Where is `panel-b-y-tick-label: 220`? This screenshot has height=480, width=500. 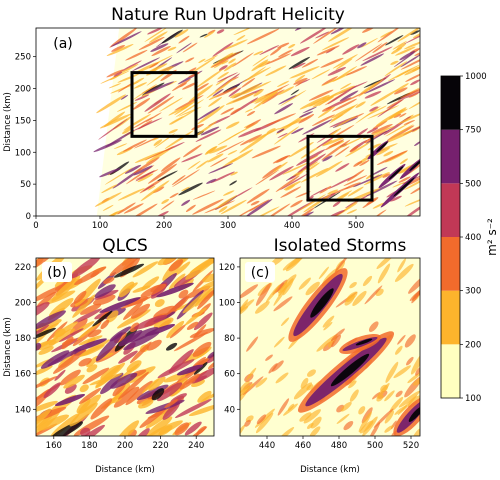
panel-b-y-tick-label: 220 is located at coordinates (23, 268).